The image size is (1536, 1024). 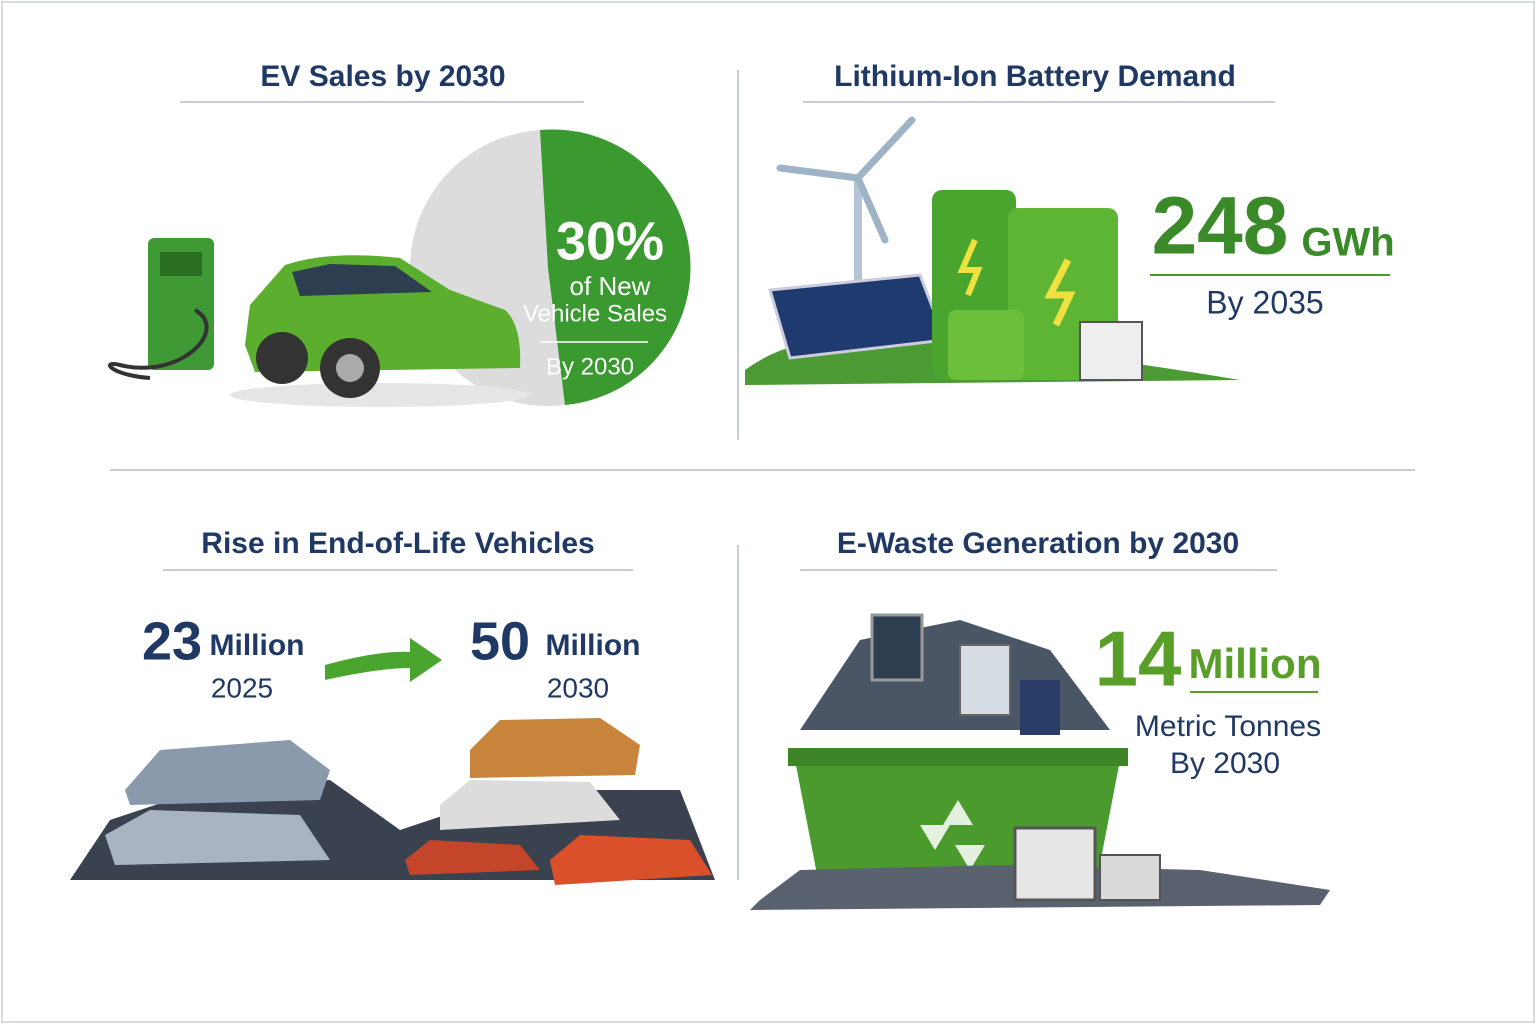 What do you see at coordinates (1264, 302) in the screenshot?
I see `stat-line: By 2035` at bounding box center [1264, 302].